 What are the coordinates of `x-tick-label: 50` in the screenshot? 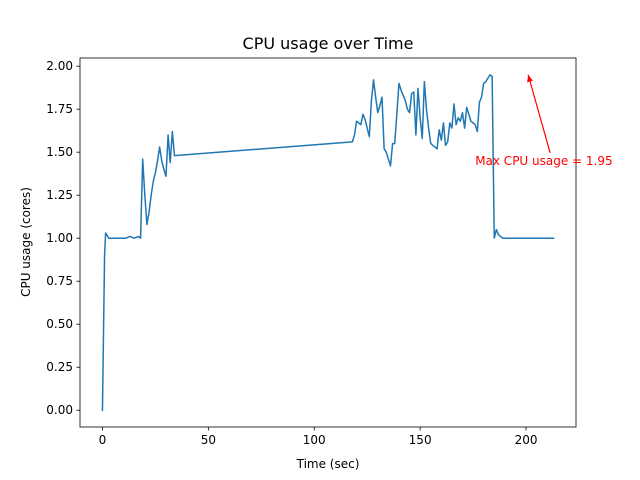 It's located at (208, 440).